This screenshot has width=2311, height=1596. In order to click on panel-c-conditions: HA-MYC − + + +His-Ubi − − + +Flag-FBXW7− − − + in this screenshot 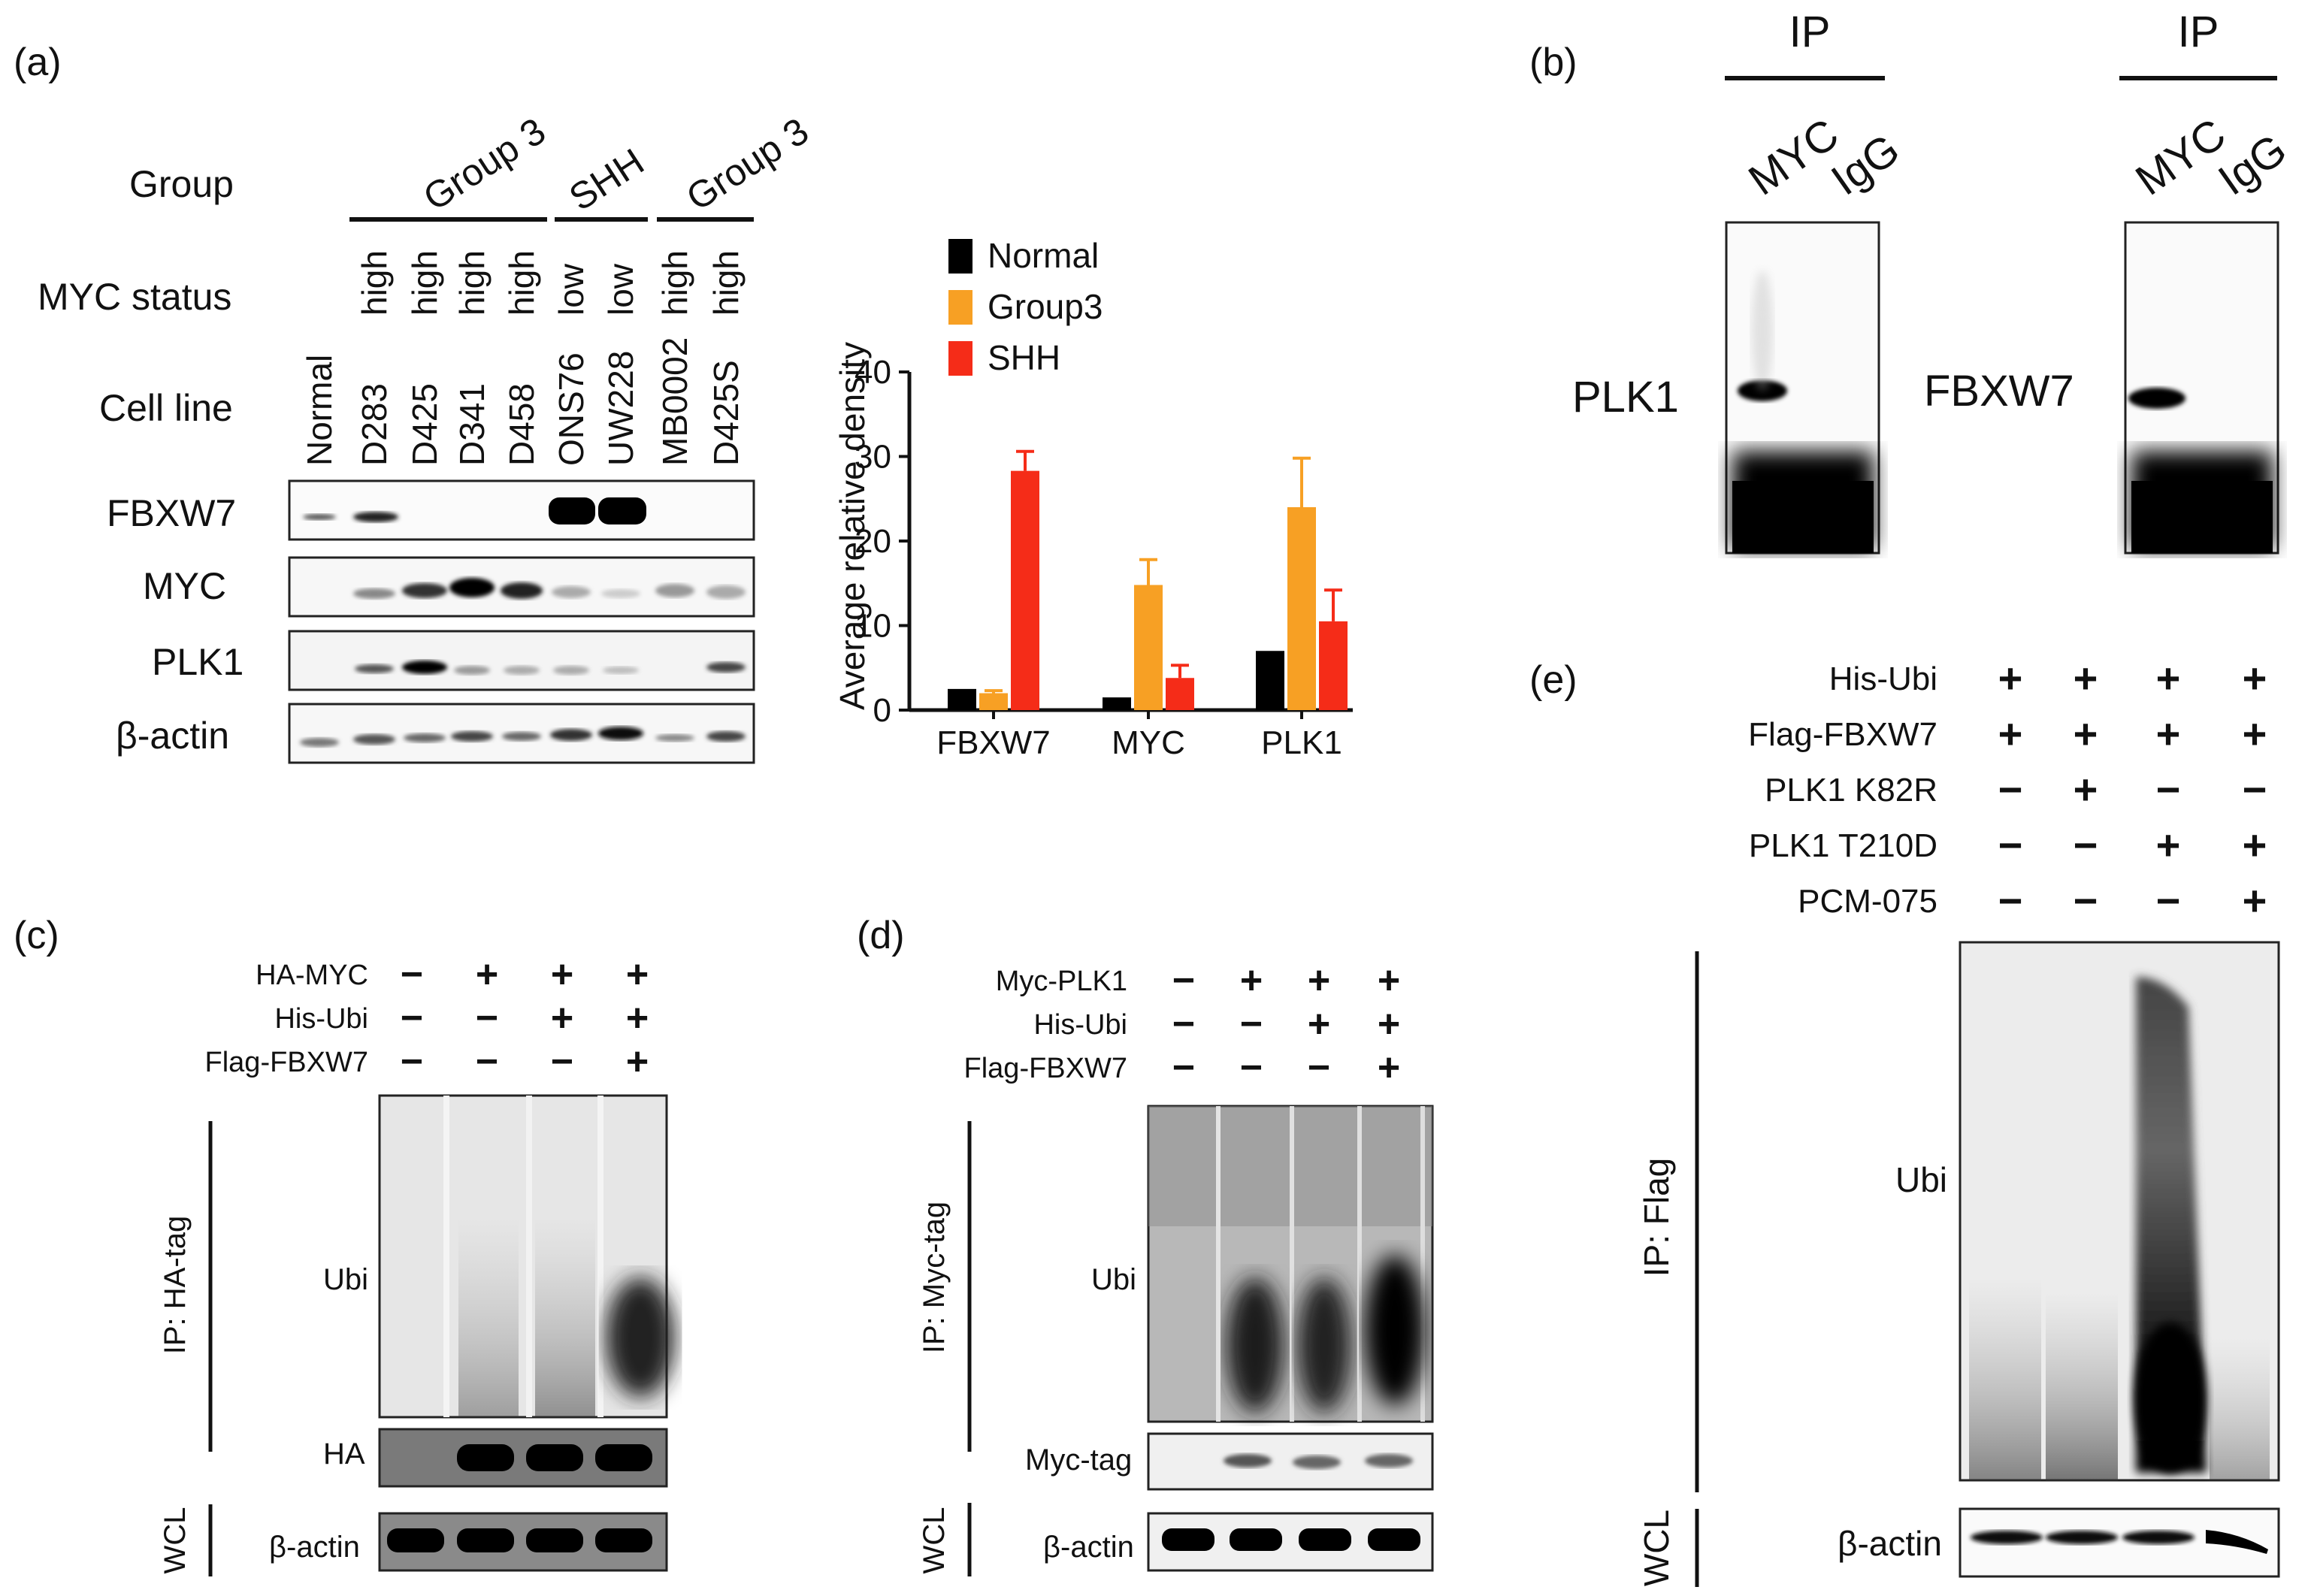, I will do `click(427, 1018)`.